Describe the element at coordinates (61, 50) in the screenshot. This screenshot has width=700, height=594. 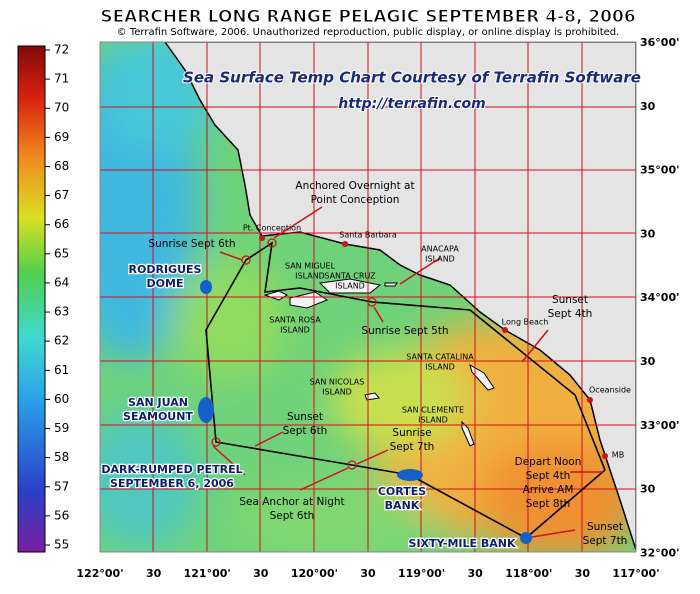
I see `colorbar-label: 72` at that location.